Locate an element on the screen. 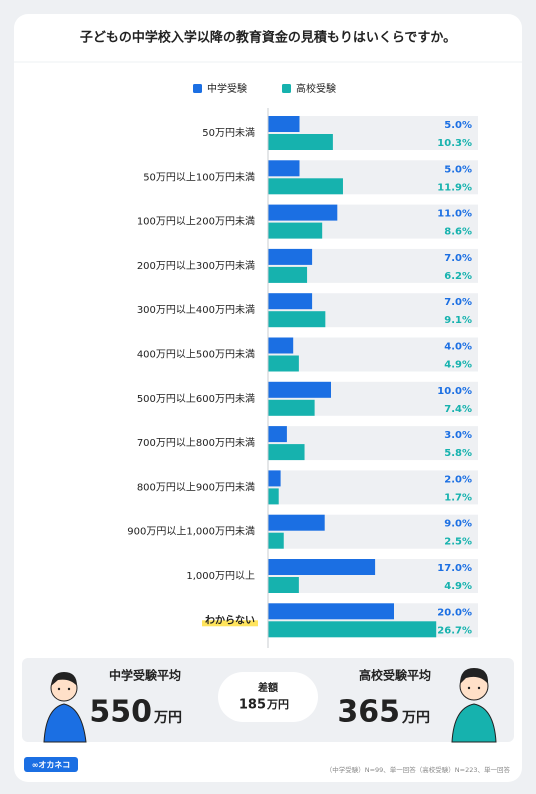 The width and height of the screenshot is (536, 794). summary-left-value: 550 is located at coordinates (120, 712).